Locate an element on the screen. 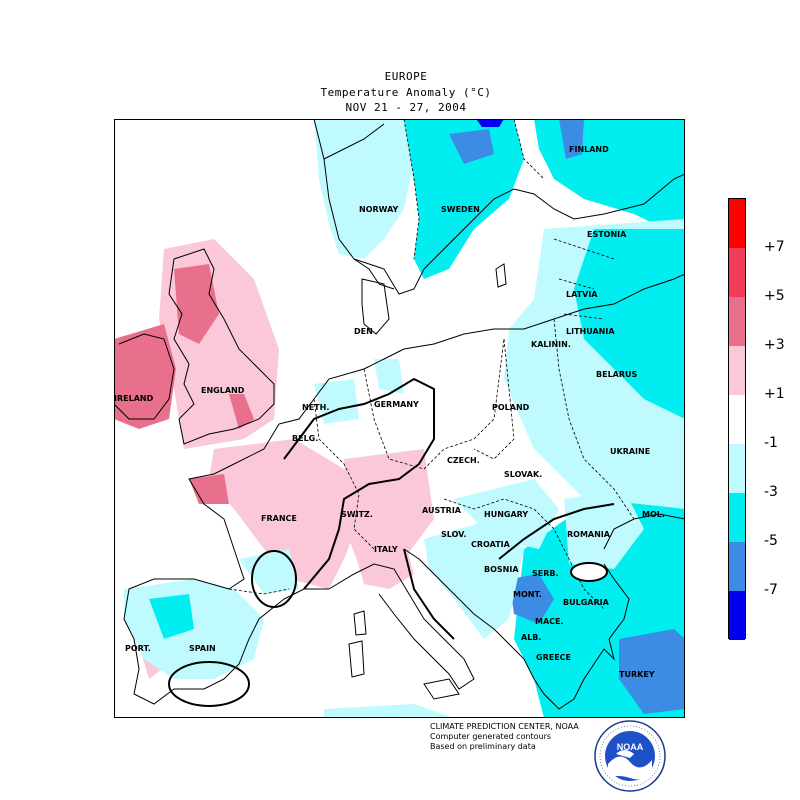  label-switzerland: SWITZ. is located at coordinates (357, 514).